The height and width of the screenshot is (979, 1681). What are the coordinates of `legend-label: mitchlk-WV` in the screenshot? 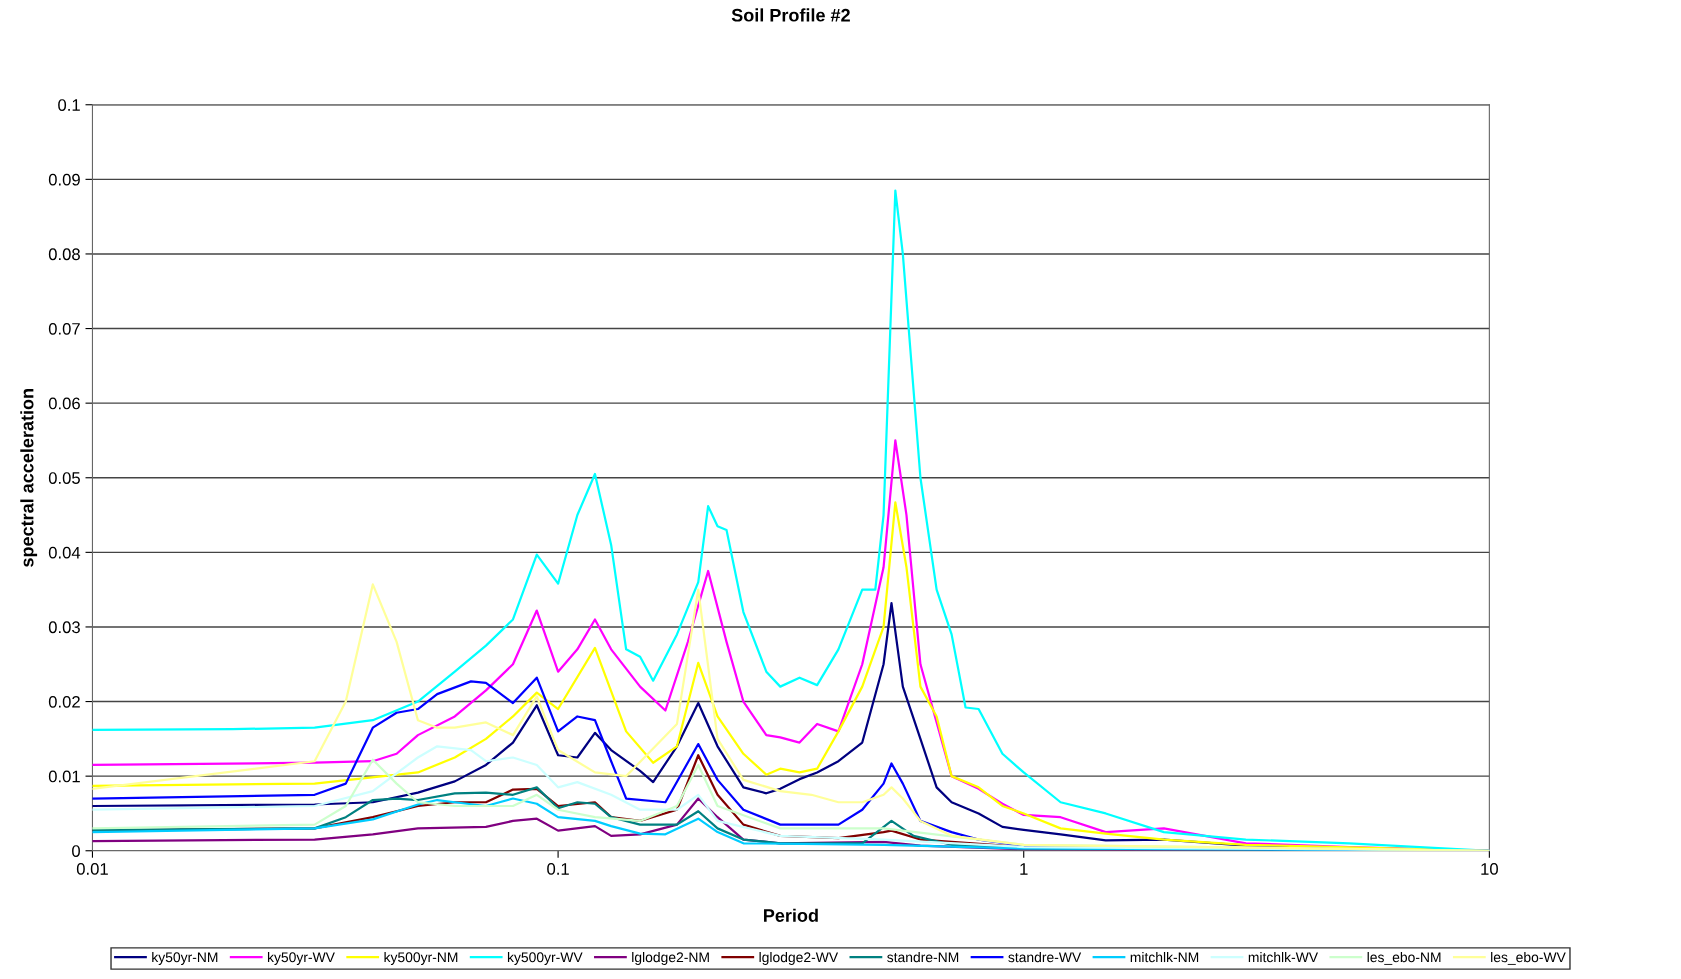 It's located at (1283, 957).